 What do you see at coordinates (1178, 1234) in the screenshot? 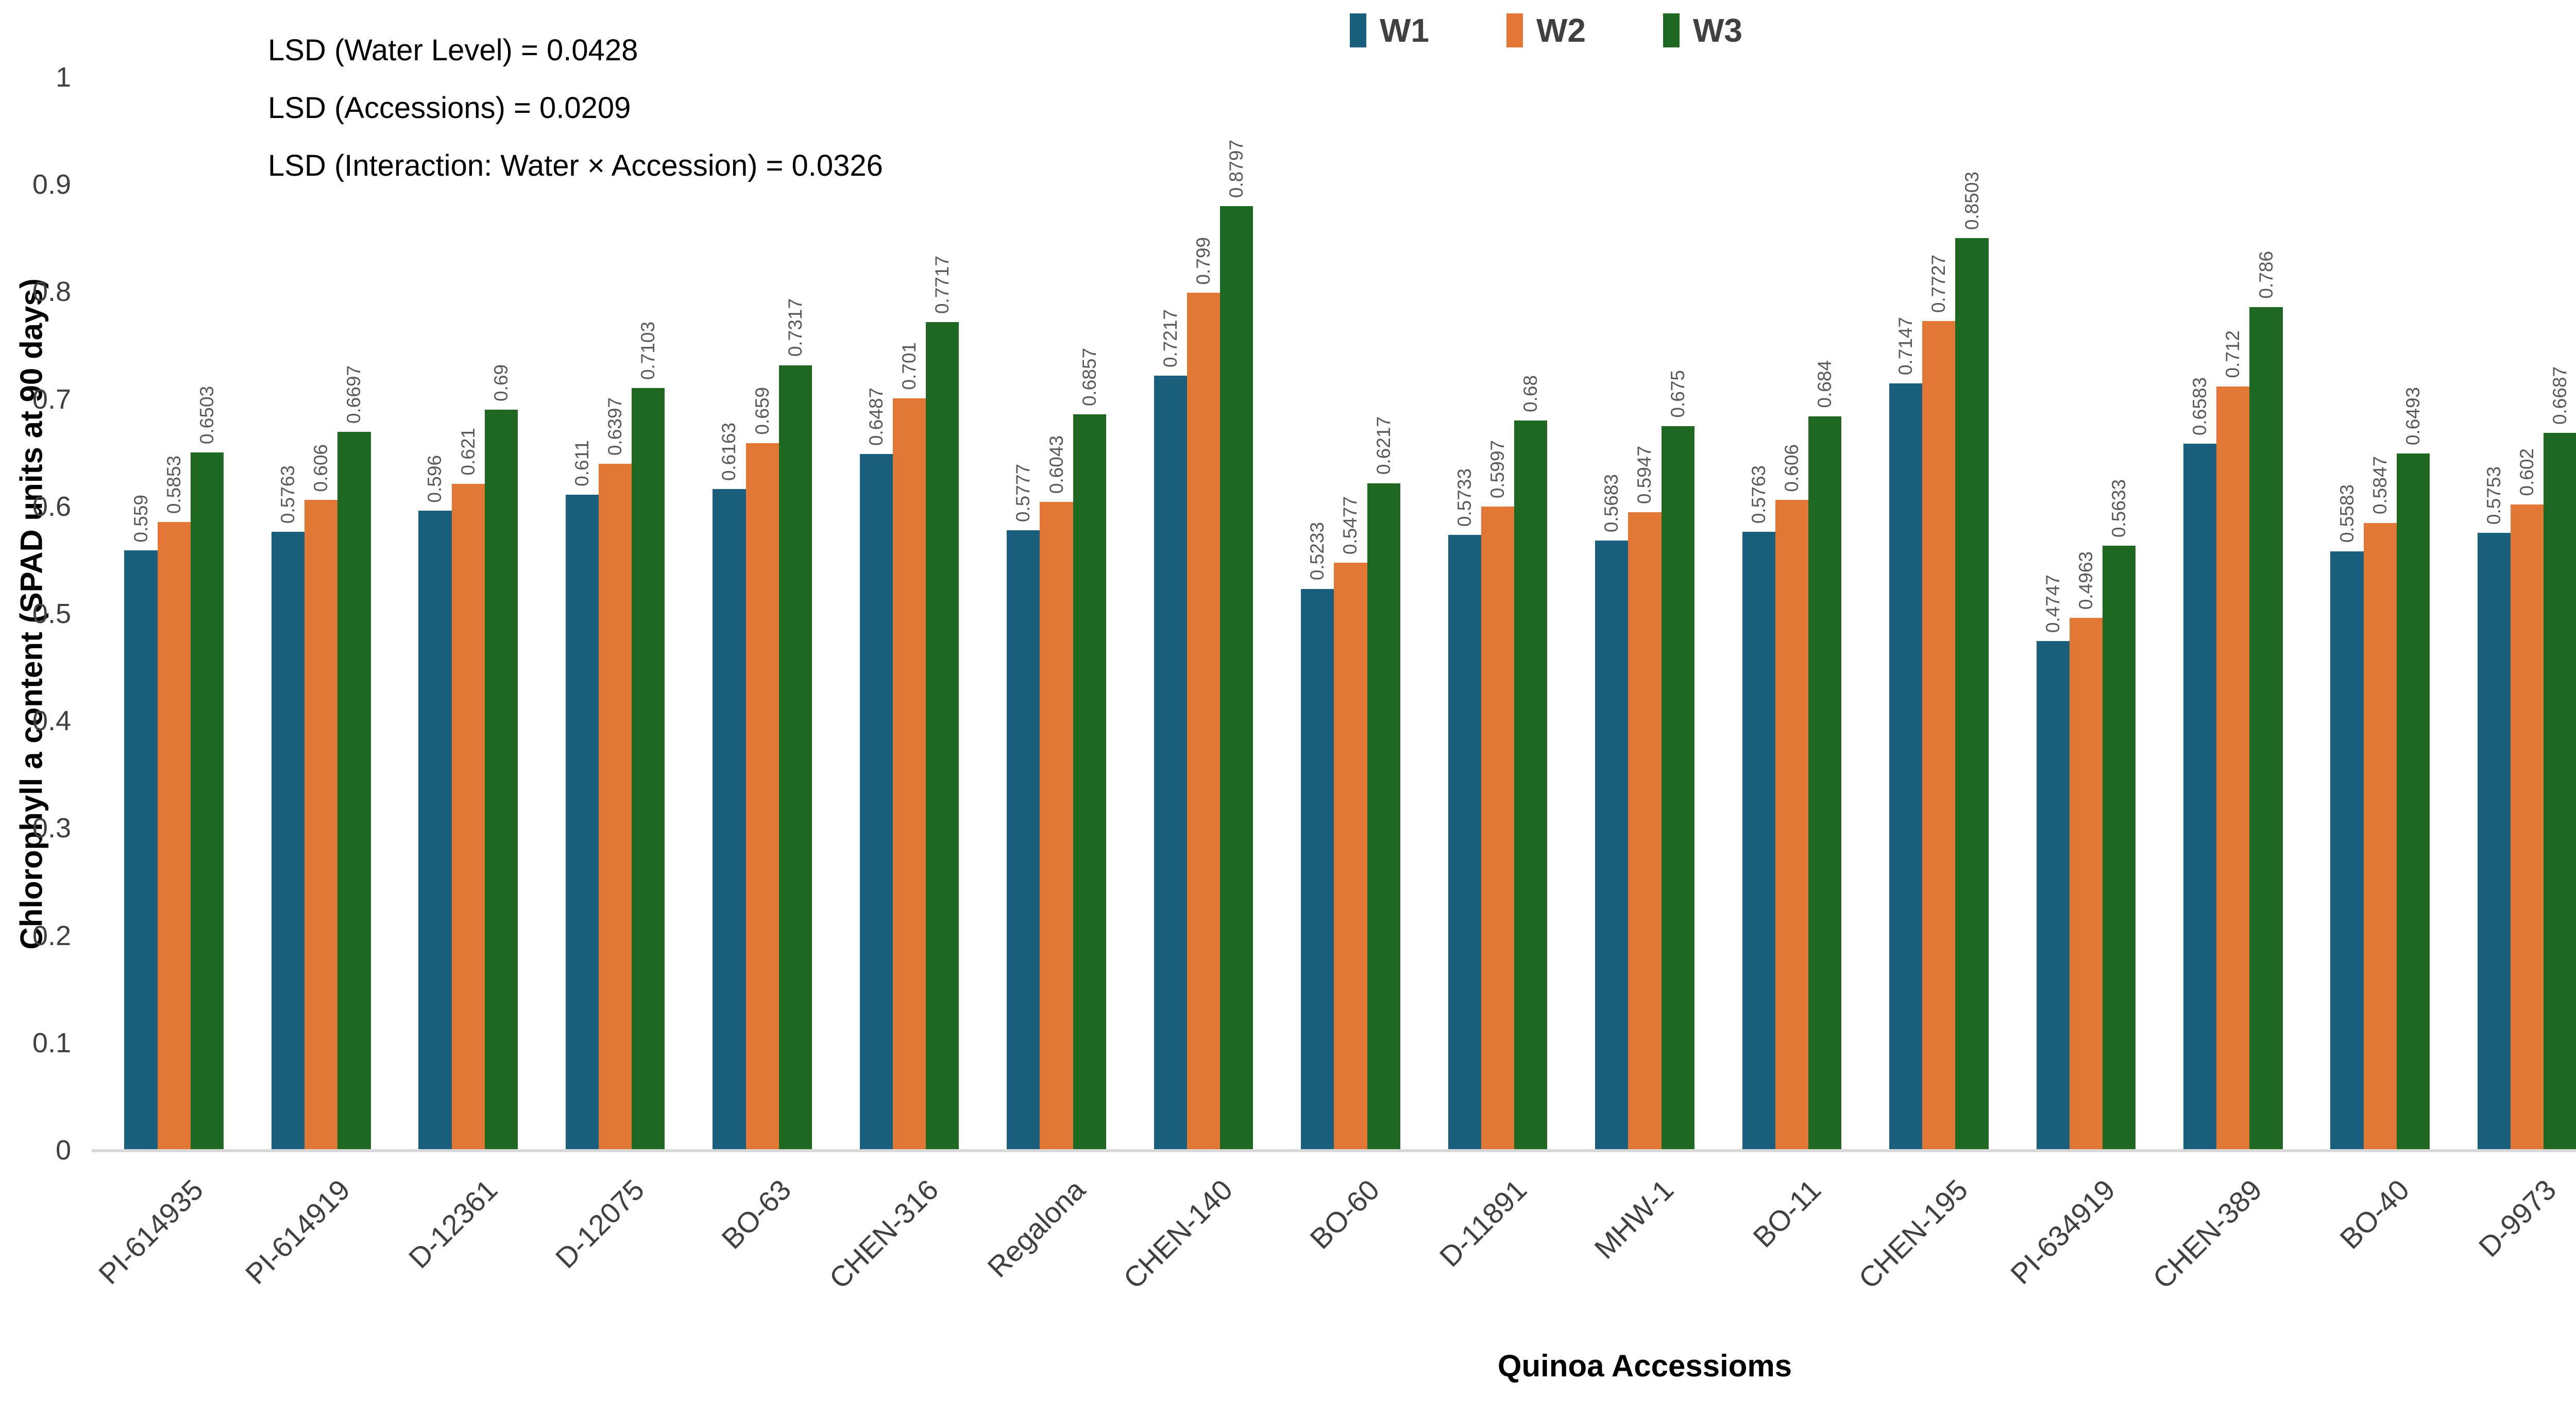
I see `x-tick-label: CHEN-140` at bounding box center [1178, 1234].